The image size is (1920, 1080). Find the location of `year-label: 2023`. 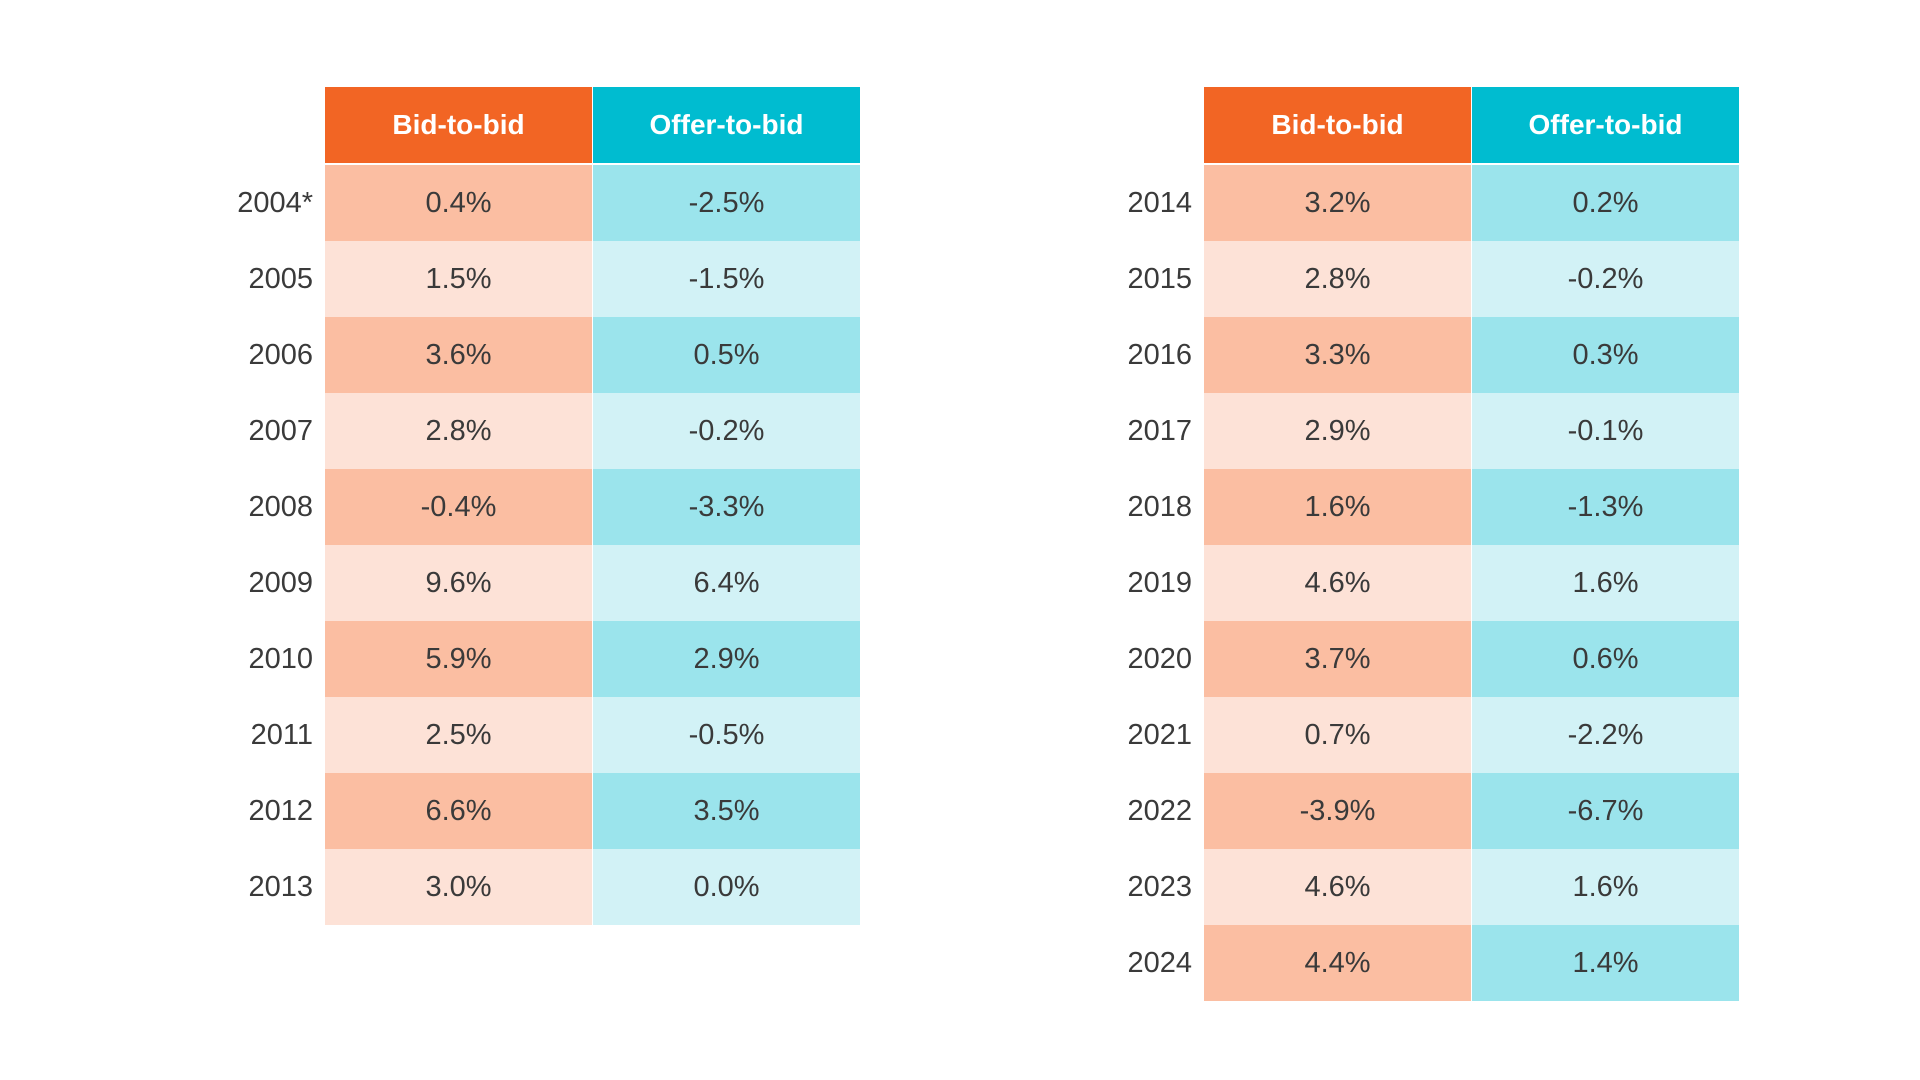

year-label: 2023 is located at coordinates (1159, 887).